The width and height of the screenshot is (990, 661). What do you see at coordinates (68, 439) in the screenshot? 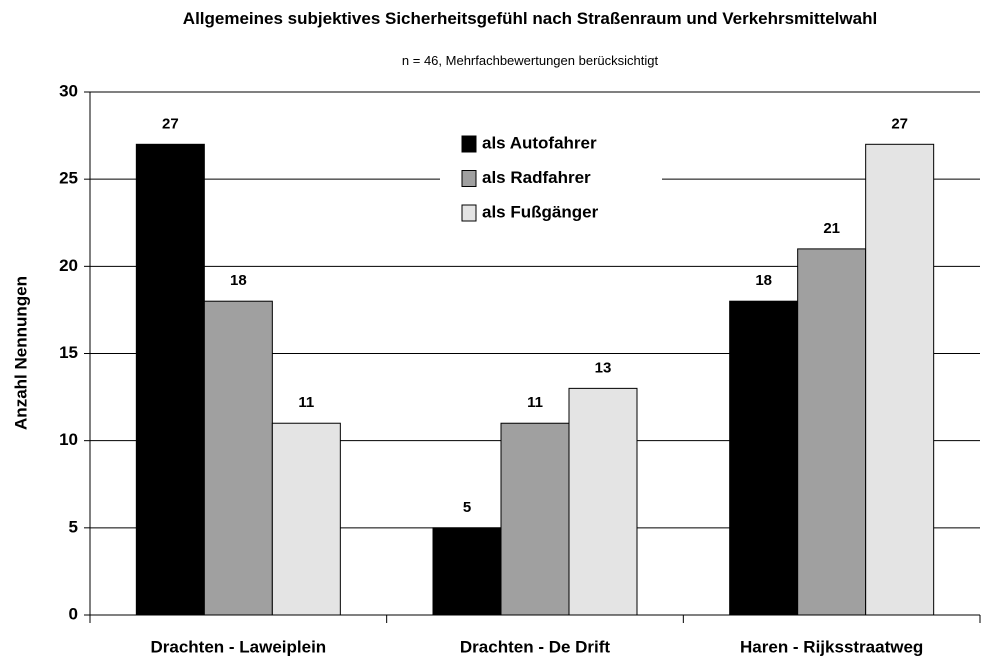
I see `y-tick-label: 10` at bounding box center [68, 439].